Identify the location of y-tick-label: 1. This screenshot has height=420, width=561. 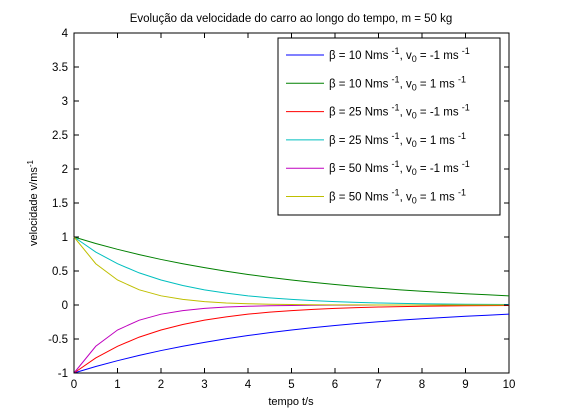
(65, 238).